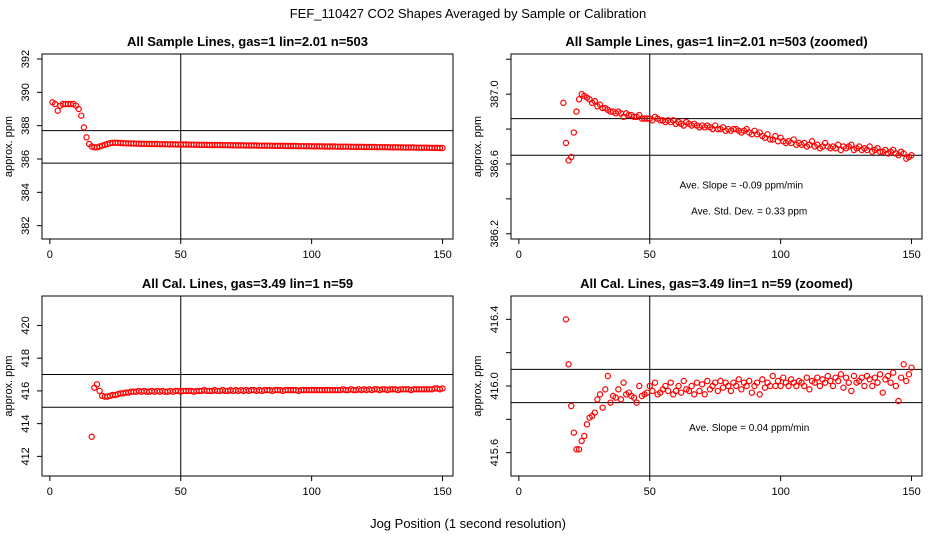 Image resolution: width=936 pixels, height=540 pixels. What do you see at coordinates (26, 225) in the screenshot?
I see `y-tick-label: 382` at bounding box center [26, 225].